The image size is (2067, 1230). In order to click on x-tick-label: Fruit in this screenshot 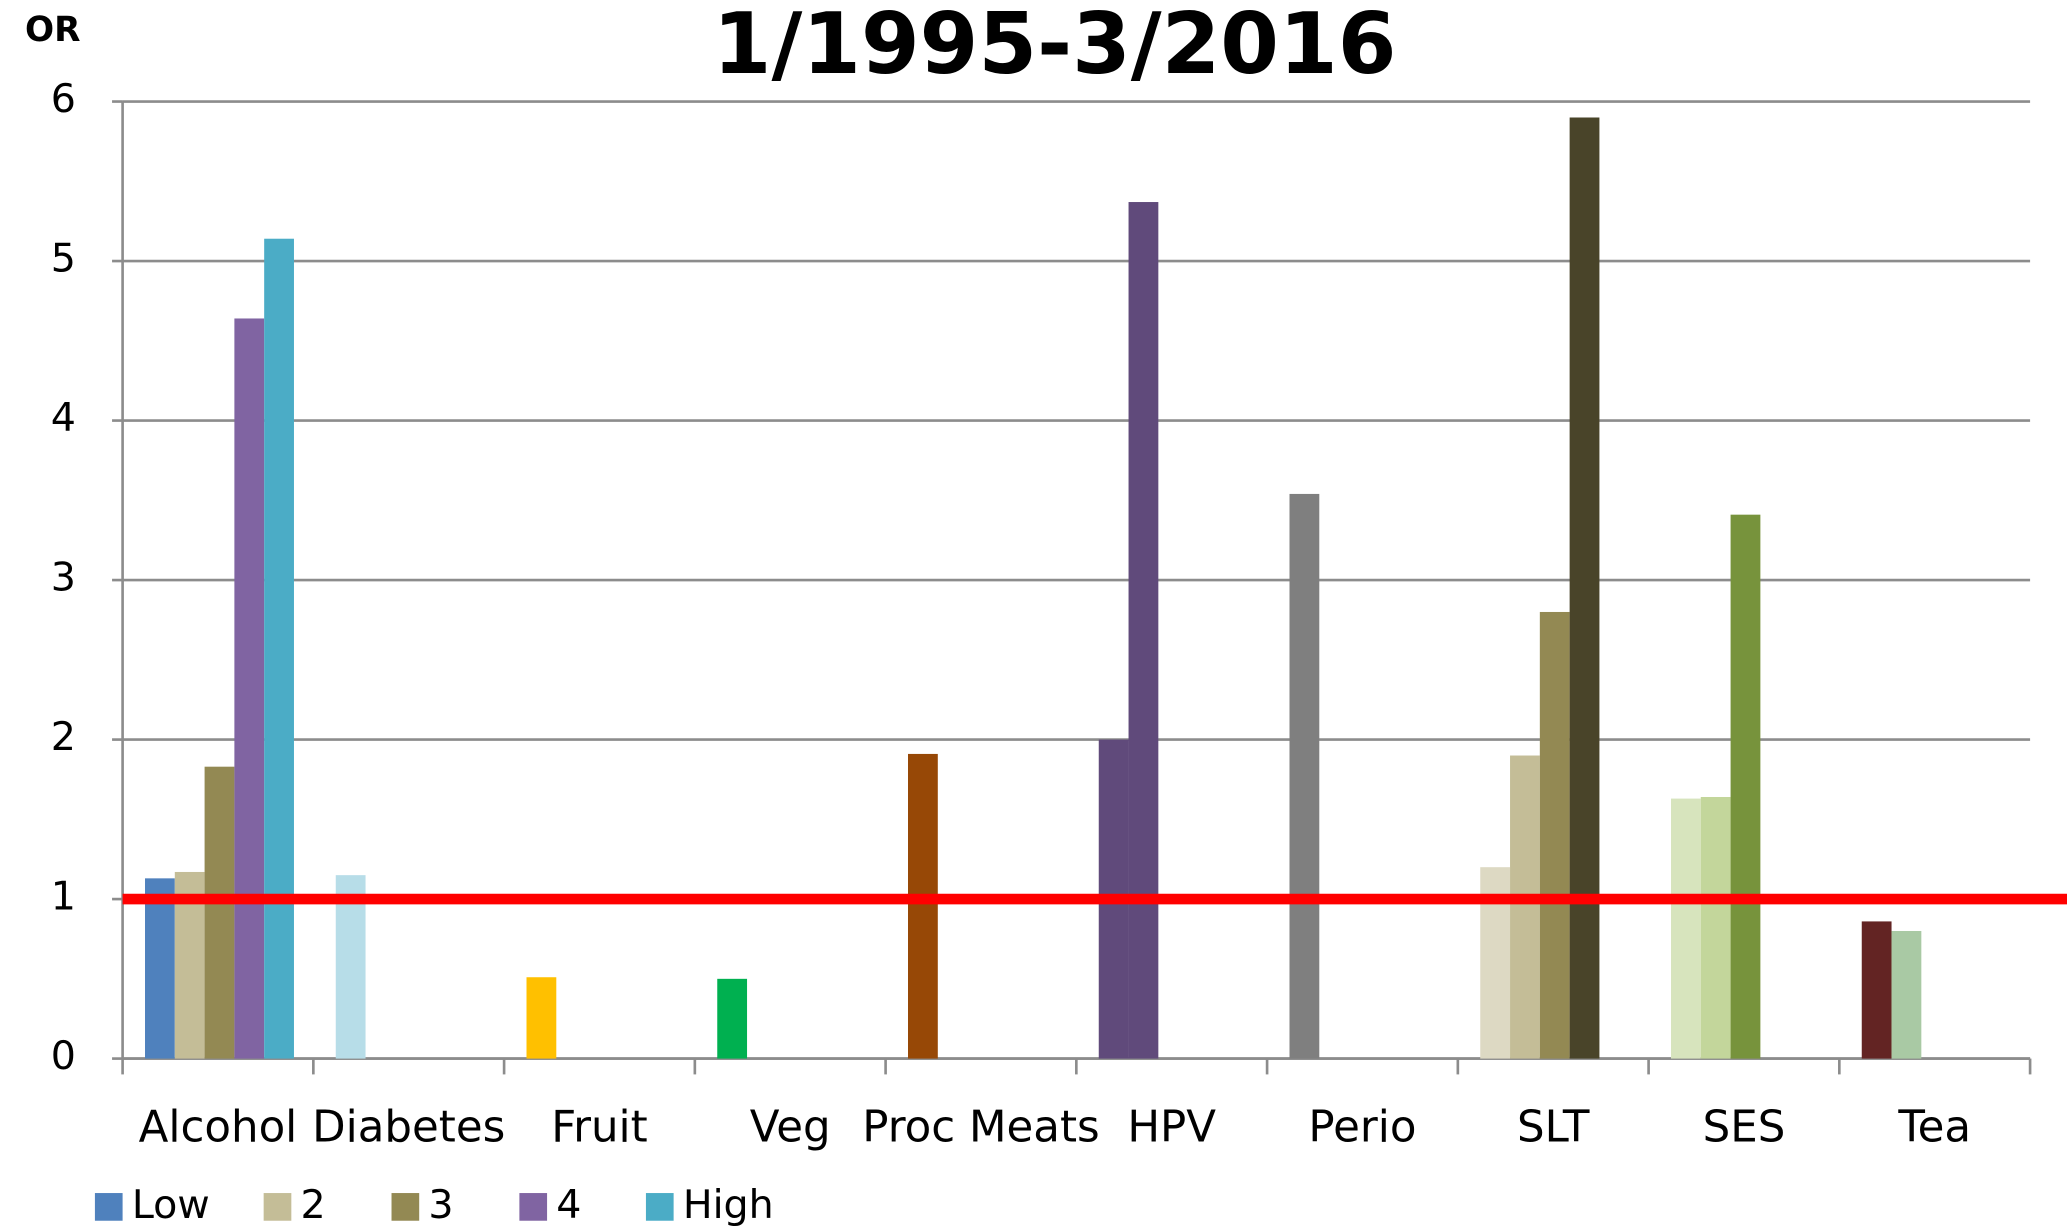, I will do `click(599, 1126)`.